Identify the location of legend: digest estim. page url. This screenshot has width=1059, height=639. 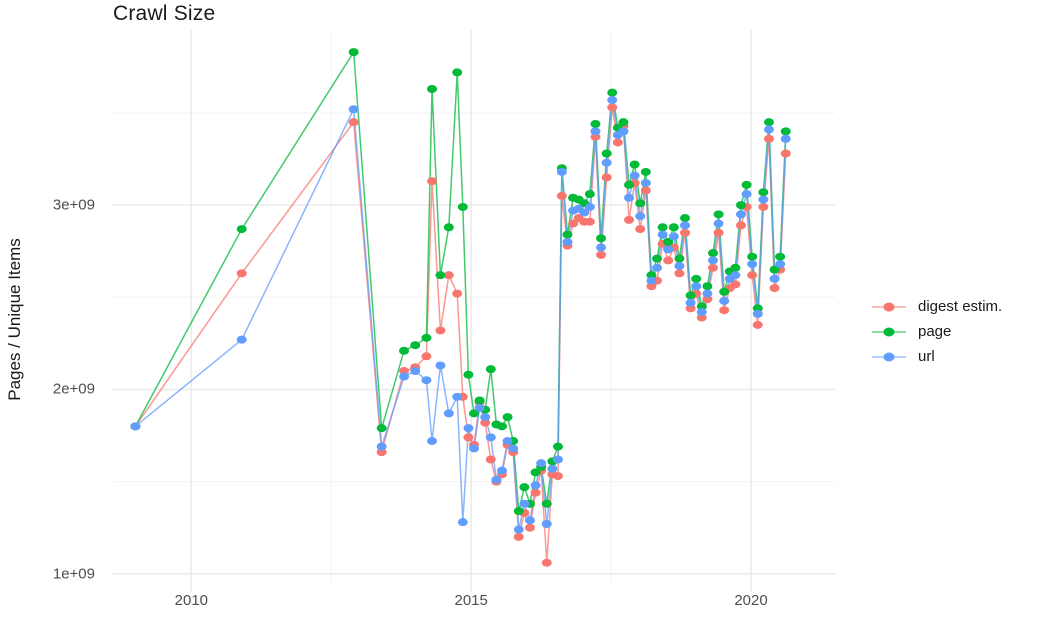
(937, 331).